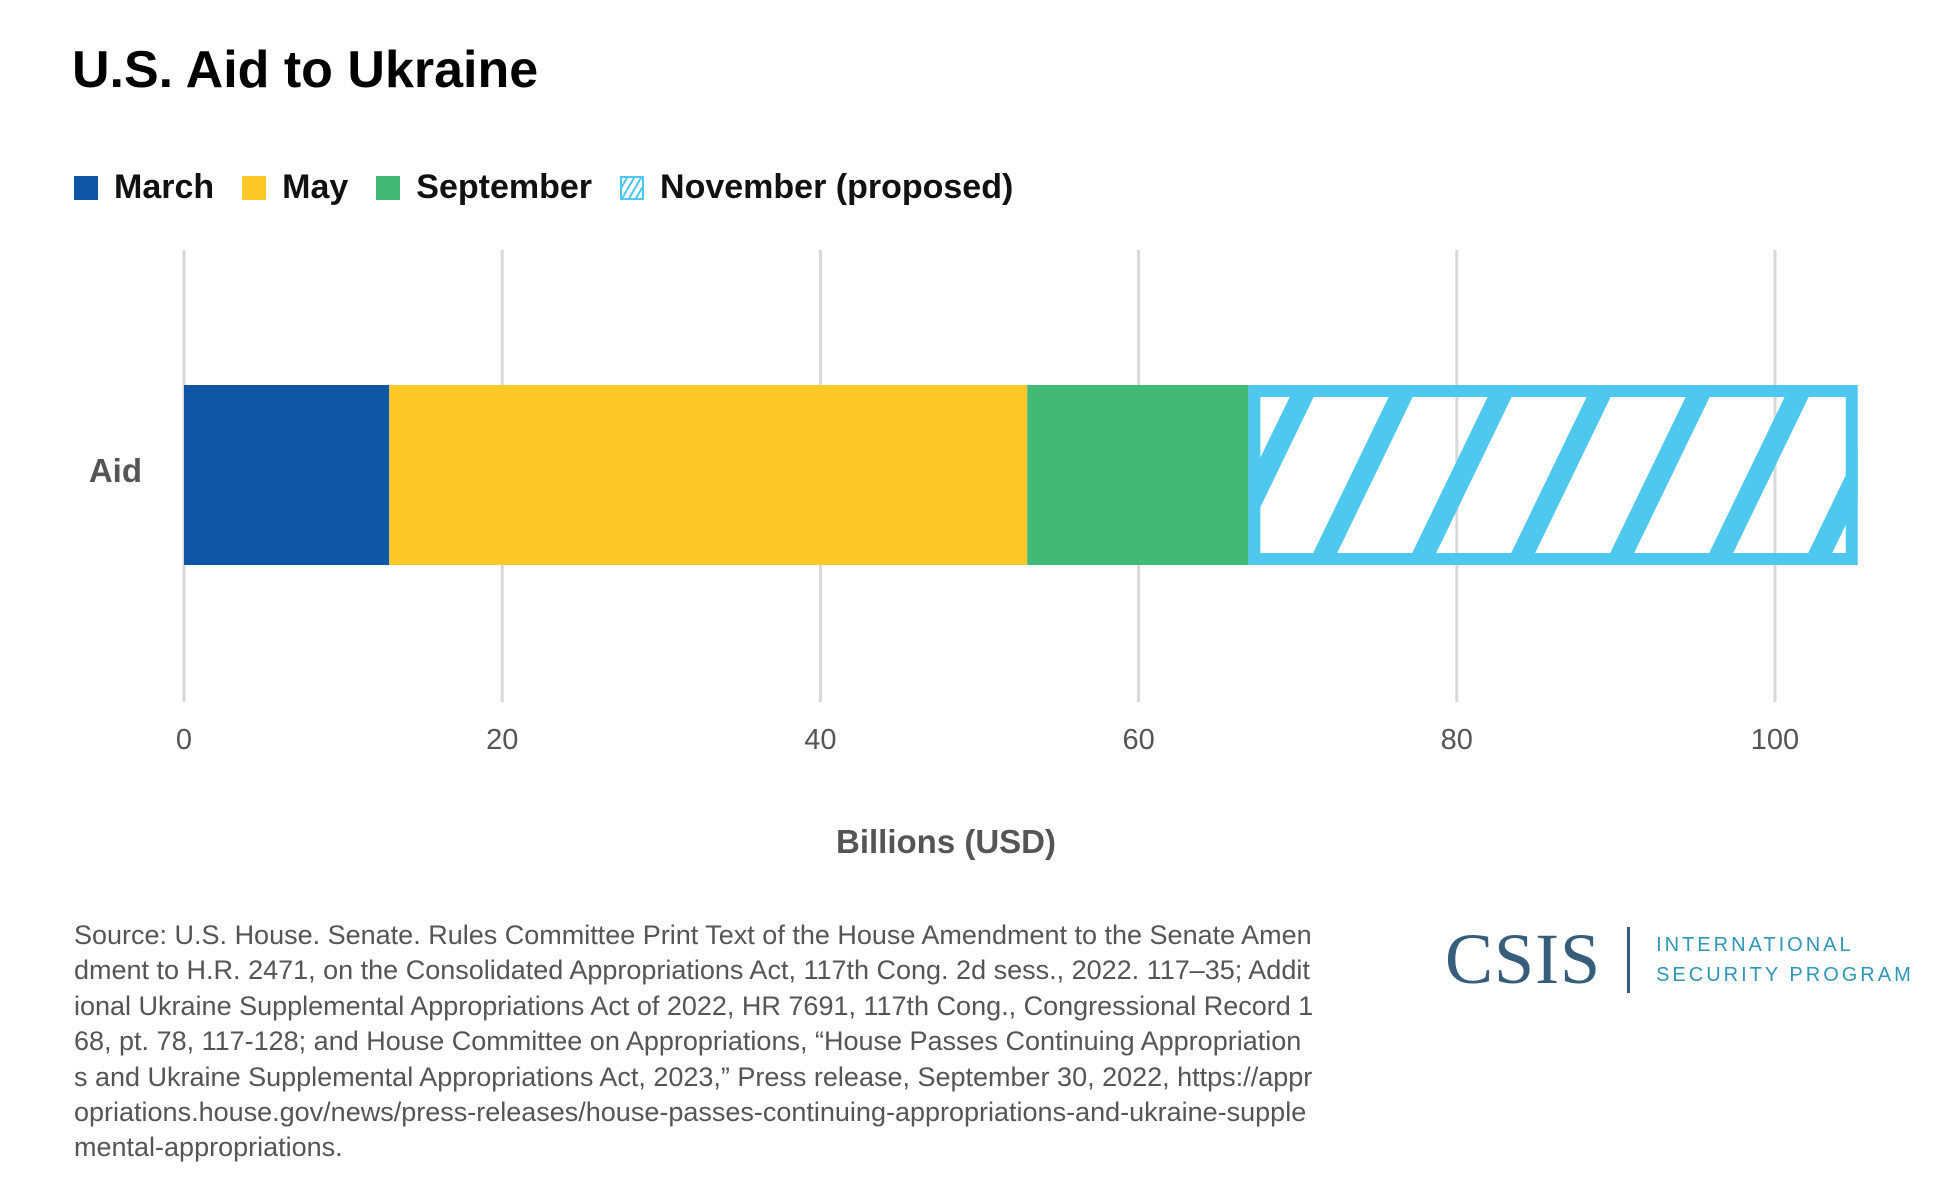 This screenshot has width=1950, height=1202. What do you see at coordinates (164, 187) in the screenshot?
I see `legend-label: March` at bounding box center [164, 187].